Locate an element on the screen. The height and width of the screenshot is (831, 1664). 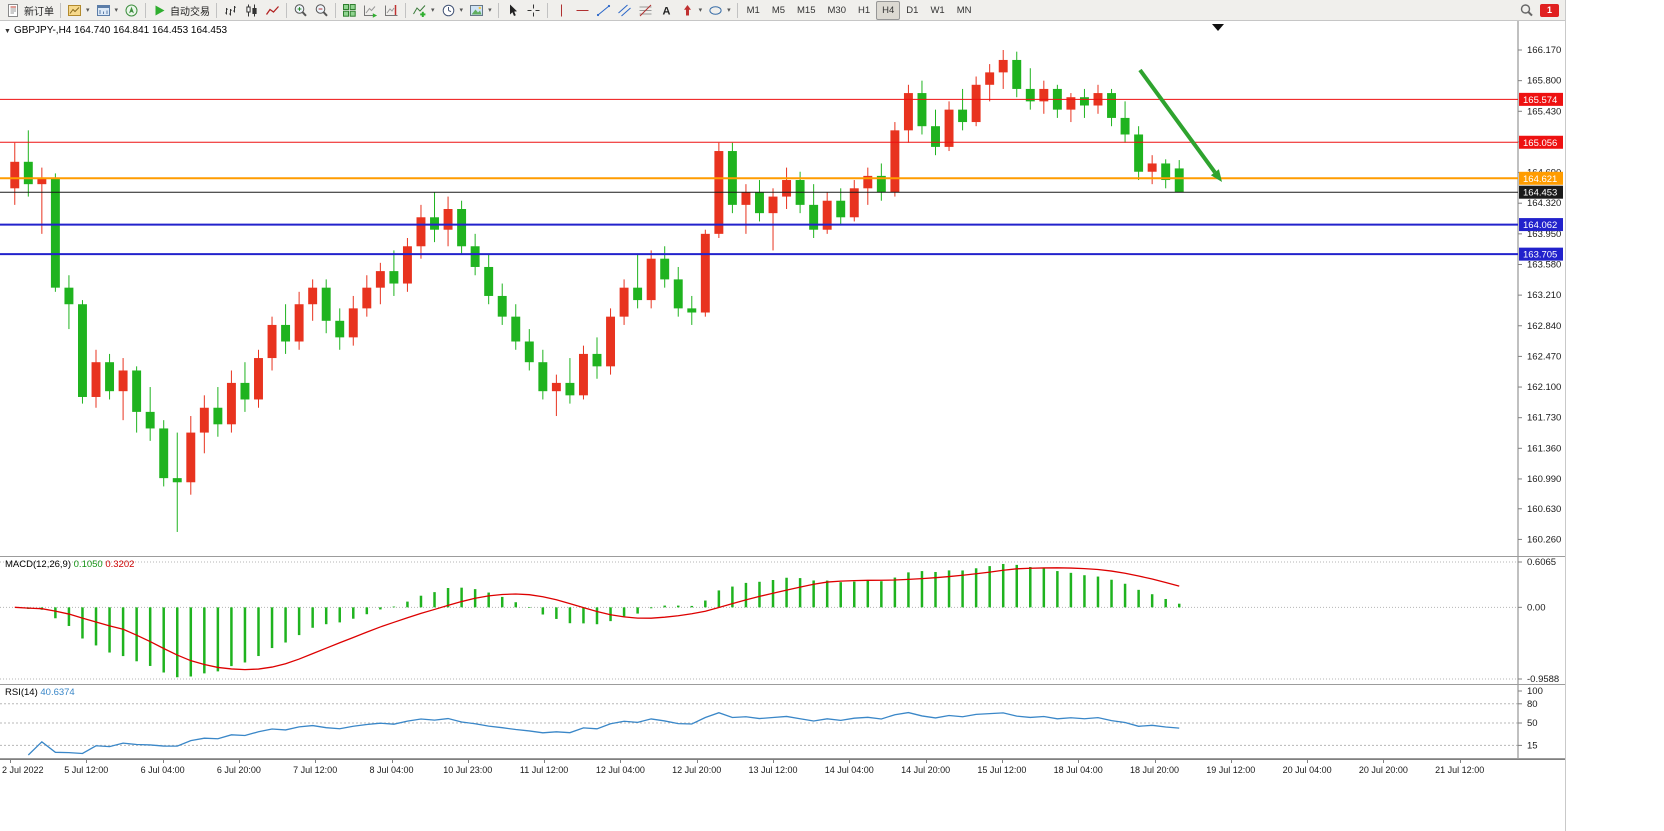
toolbar-separator is located at coordinates (146, 10).